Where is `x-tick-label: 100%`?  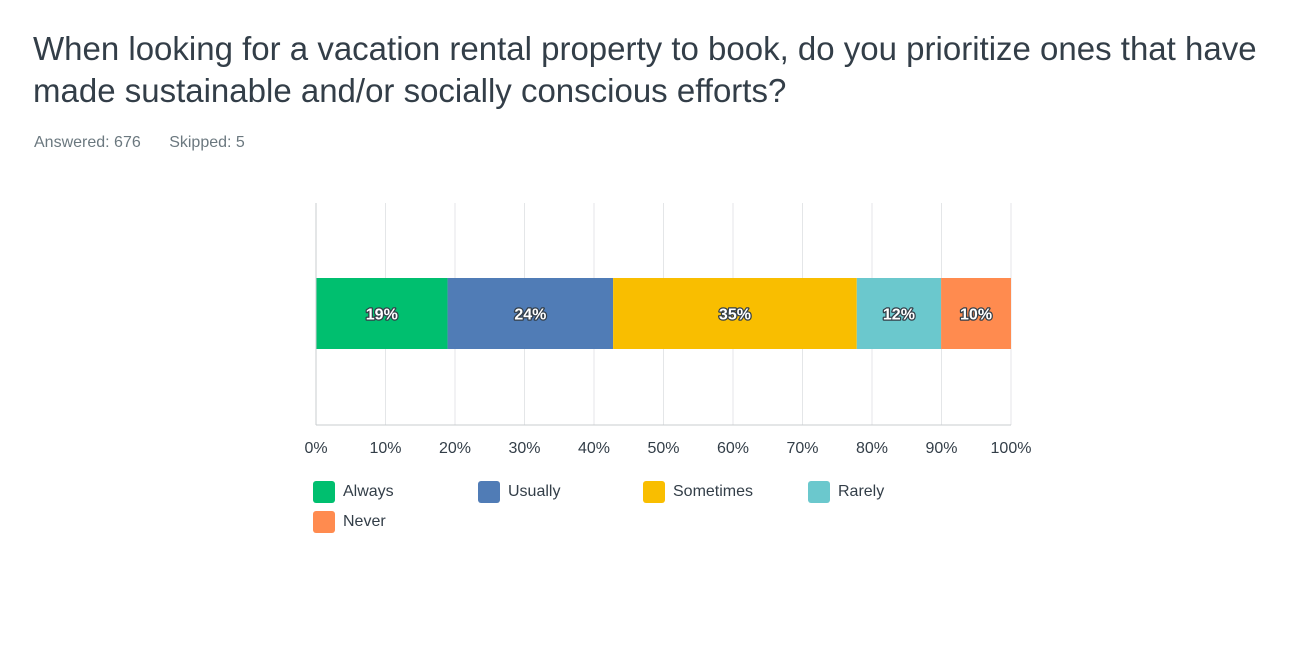
x-tick-label: 100% is located at coordinates (1011, 448).